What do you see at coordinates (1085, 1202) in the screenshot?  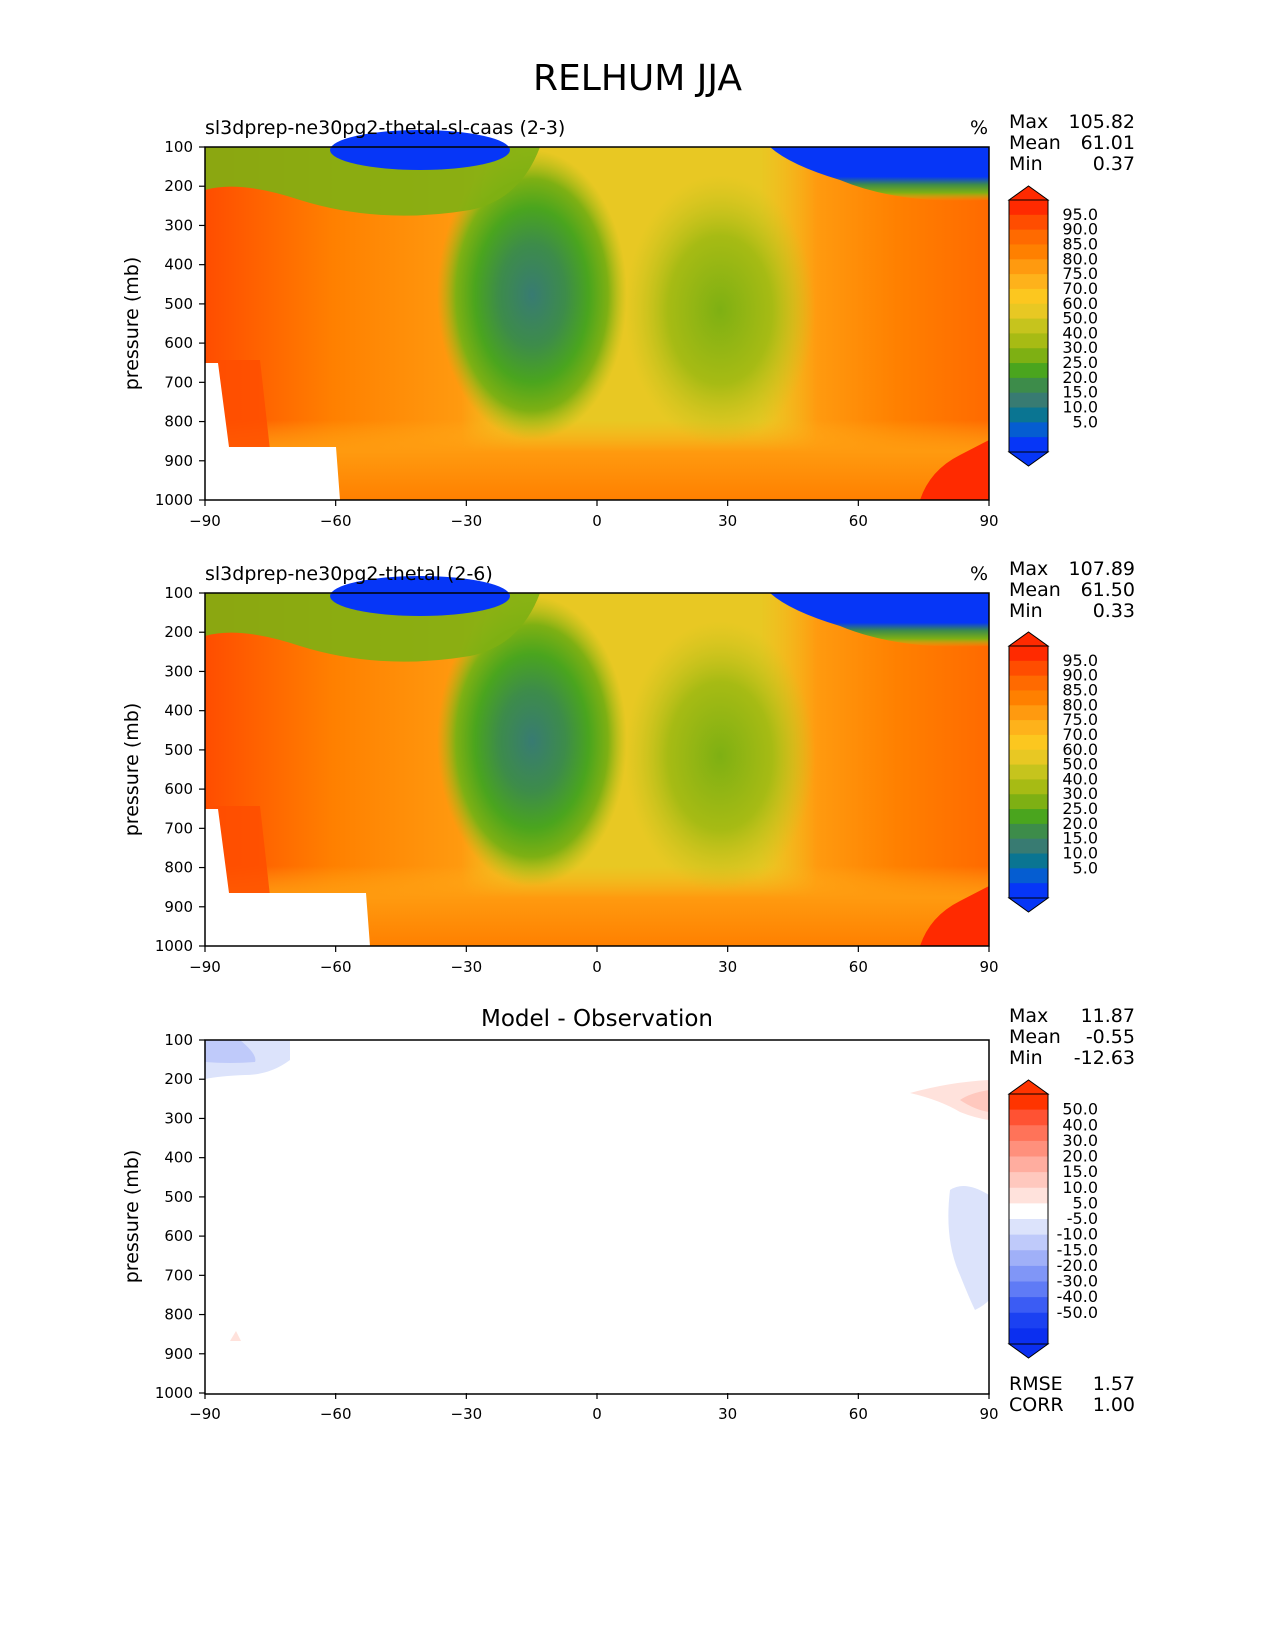 I see `colorbar-label: 5.0` at bounding box center [1085, 1202].